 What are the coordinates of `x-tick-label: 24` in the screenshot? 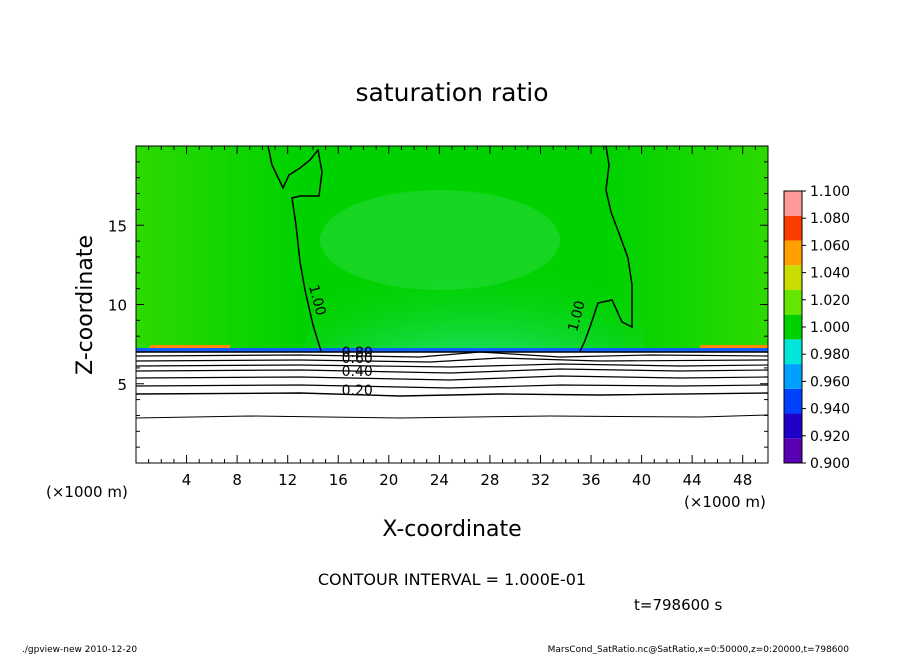 It's located at (439, 480).